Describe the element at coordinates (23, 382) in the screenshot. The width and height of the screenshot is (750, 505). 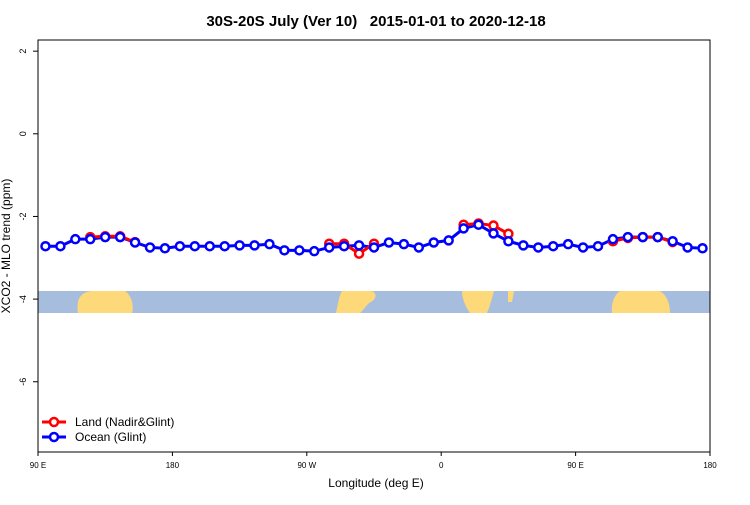
I see `y-tick-label: -6` at that location.